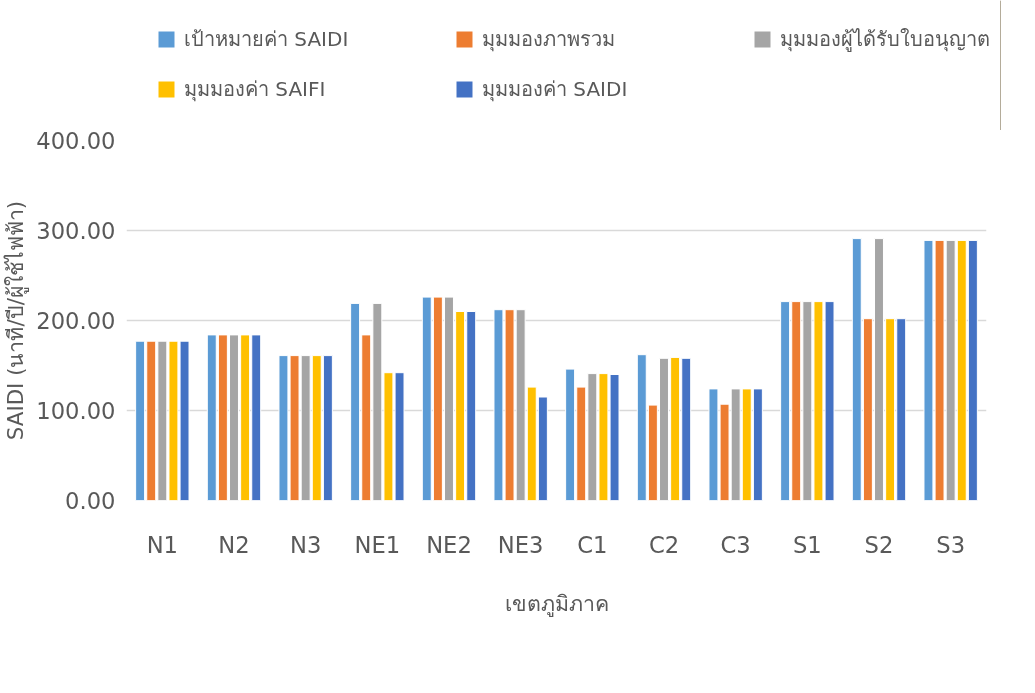 The width and height of the screenshot is (1035, 693). What do you see at coordinates (664, 544) in the screenshot?
I see `x-tick-label: C2` at bounding box center [664, 544].